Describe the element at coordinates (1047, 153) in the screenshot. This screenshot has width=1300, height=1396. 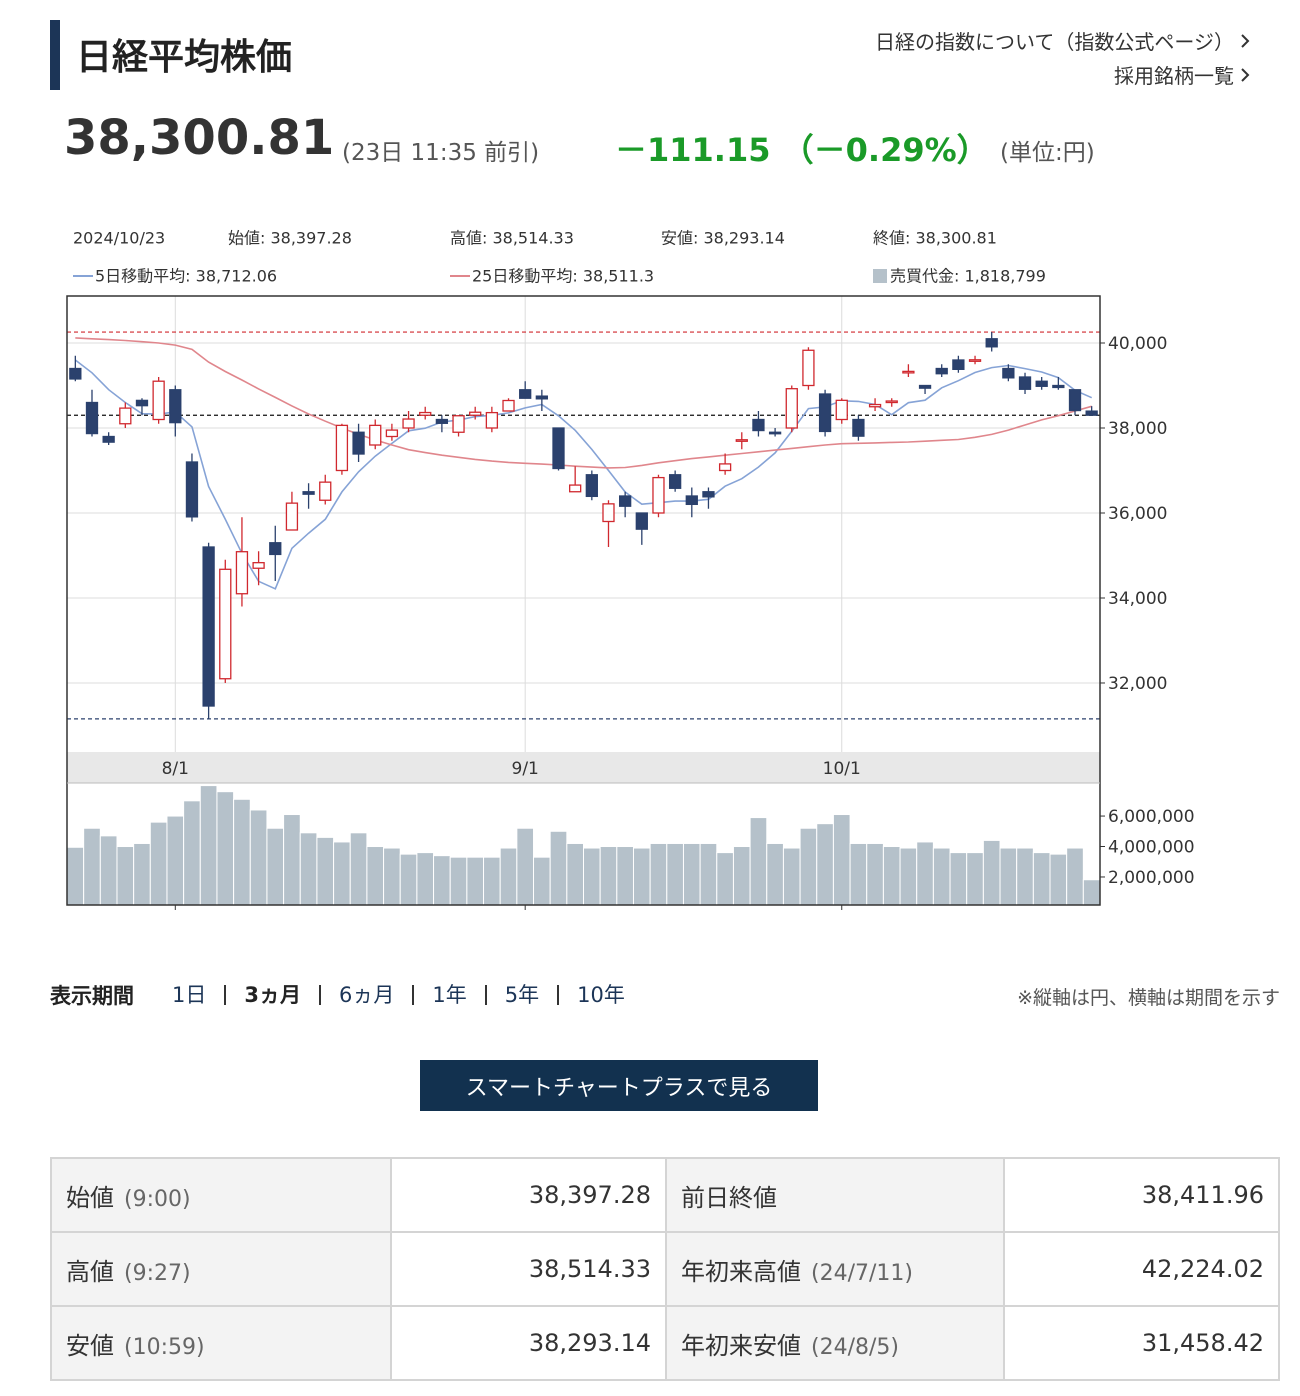
I see `unit: (単位:円)` at that location.